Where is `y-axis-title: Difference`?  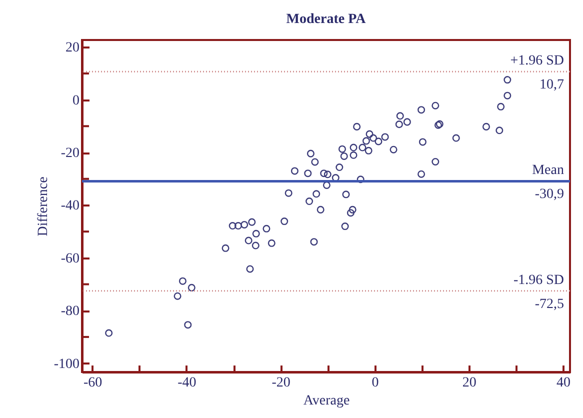
y-axis-title: Difference is located at coordinates (43, 206).